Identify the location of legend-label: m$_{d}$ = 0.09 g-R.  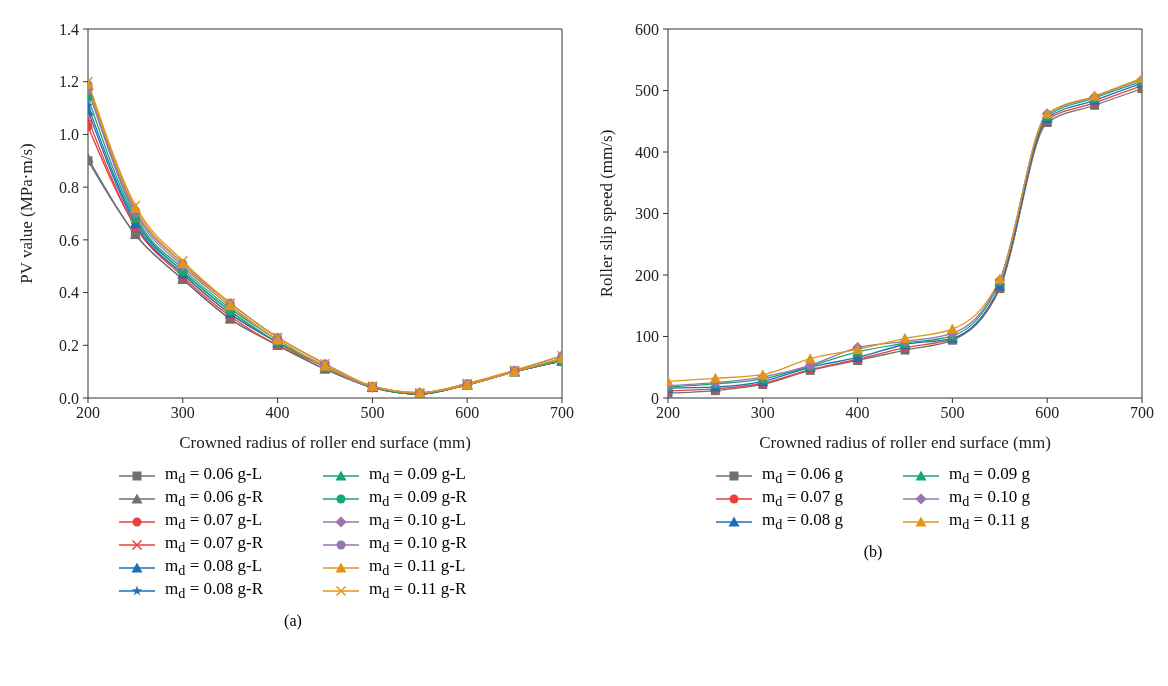
(418, 498).